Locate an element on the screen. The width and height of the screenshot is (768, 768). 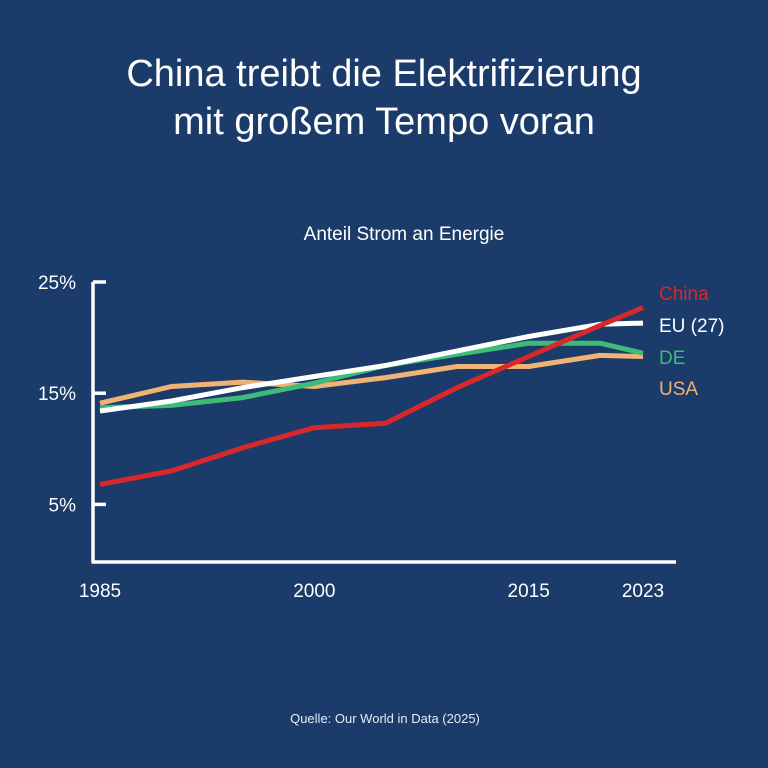
series-line-usa is located at coordinates (371, 379).